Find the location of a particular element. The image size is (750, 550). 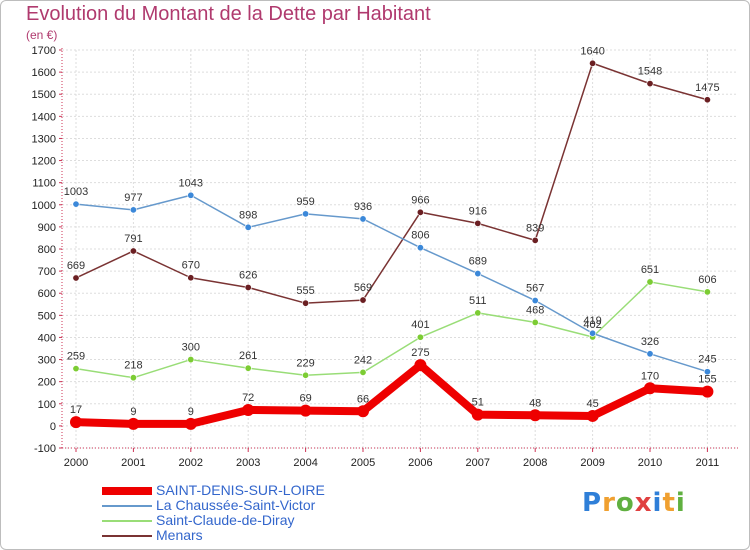

data-label: 959 is located at coordinates (305, 202).